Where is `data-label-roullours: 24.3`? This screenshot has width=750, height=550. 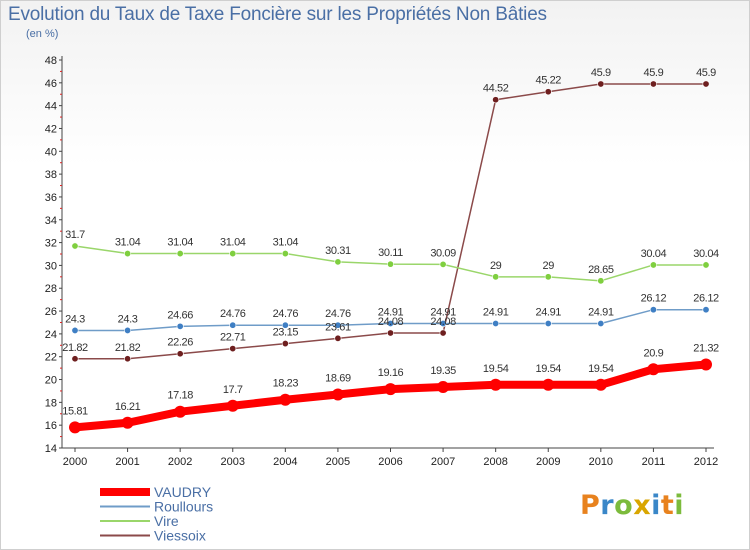 data-label-roullours: 24.3 is located at coordinates (128, 319).